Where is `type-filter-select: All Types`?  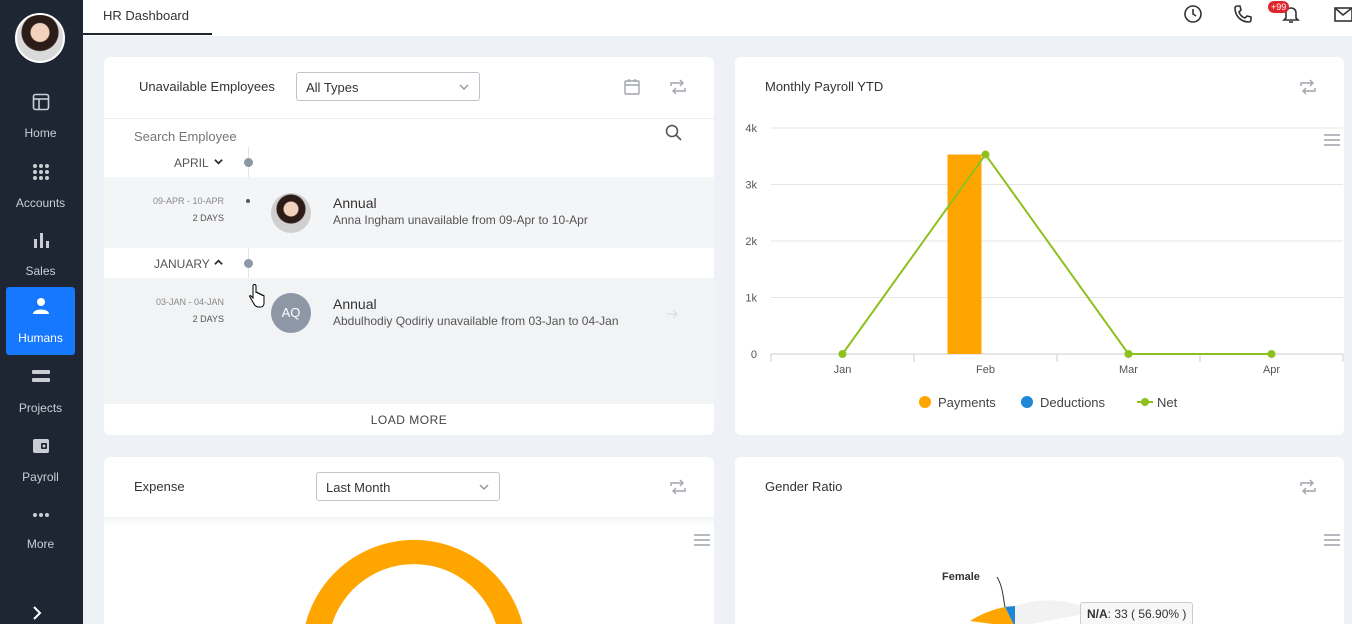
type-filter-select: All Types is located at coordinates (388, 86).